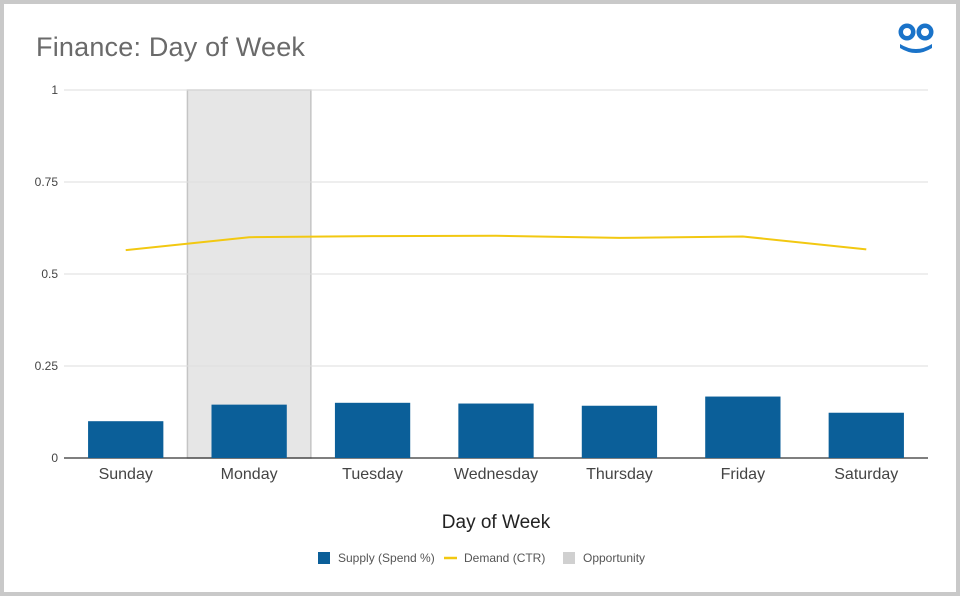  What do you see at coordinates (743, 474) in the screenshot?
I see `x-tick-label: Friday` at bounding box center [743, 474].